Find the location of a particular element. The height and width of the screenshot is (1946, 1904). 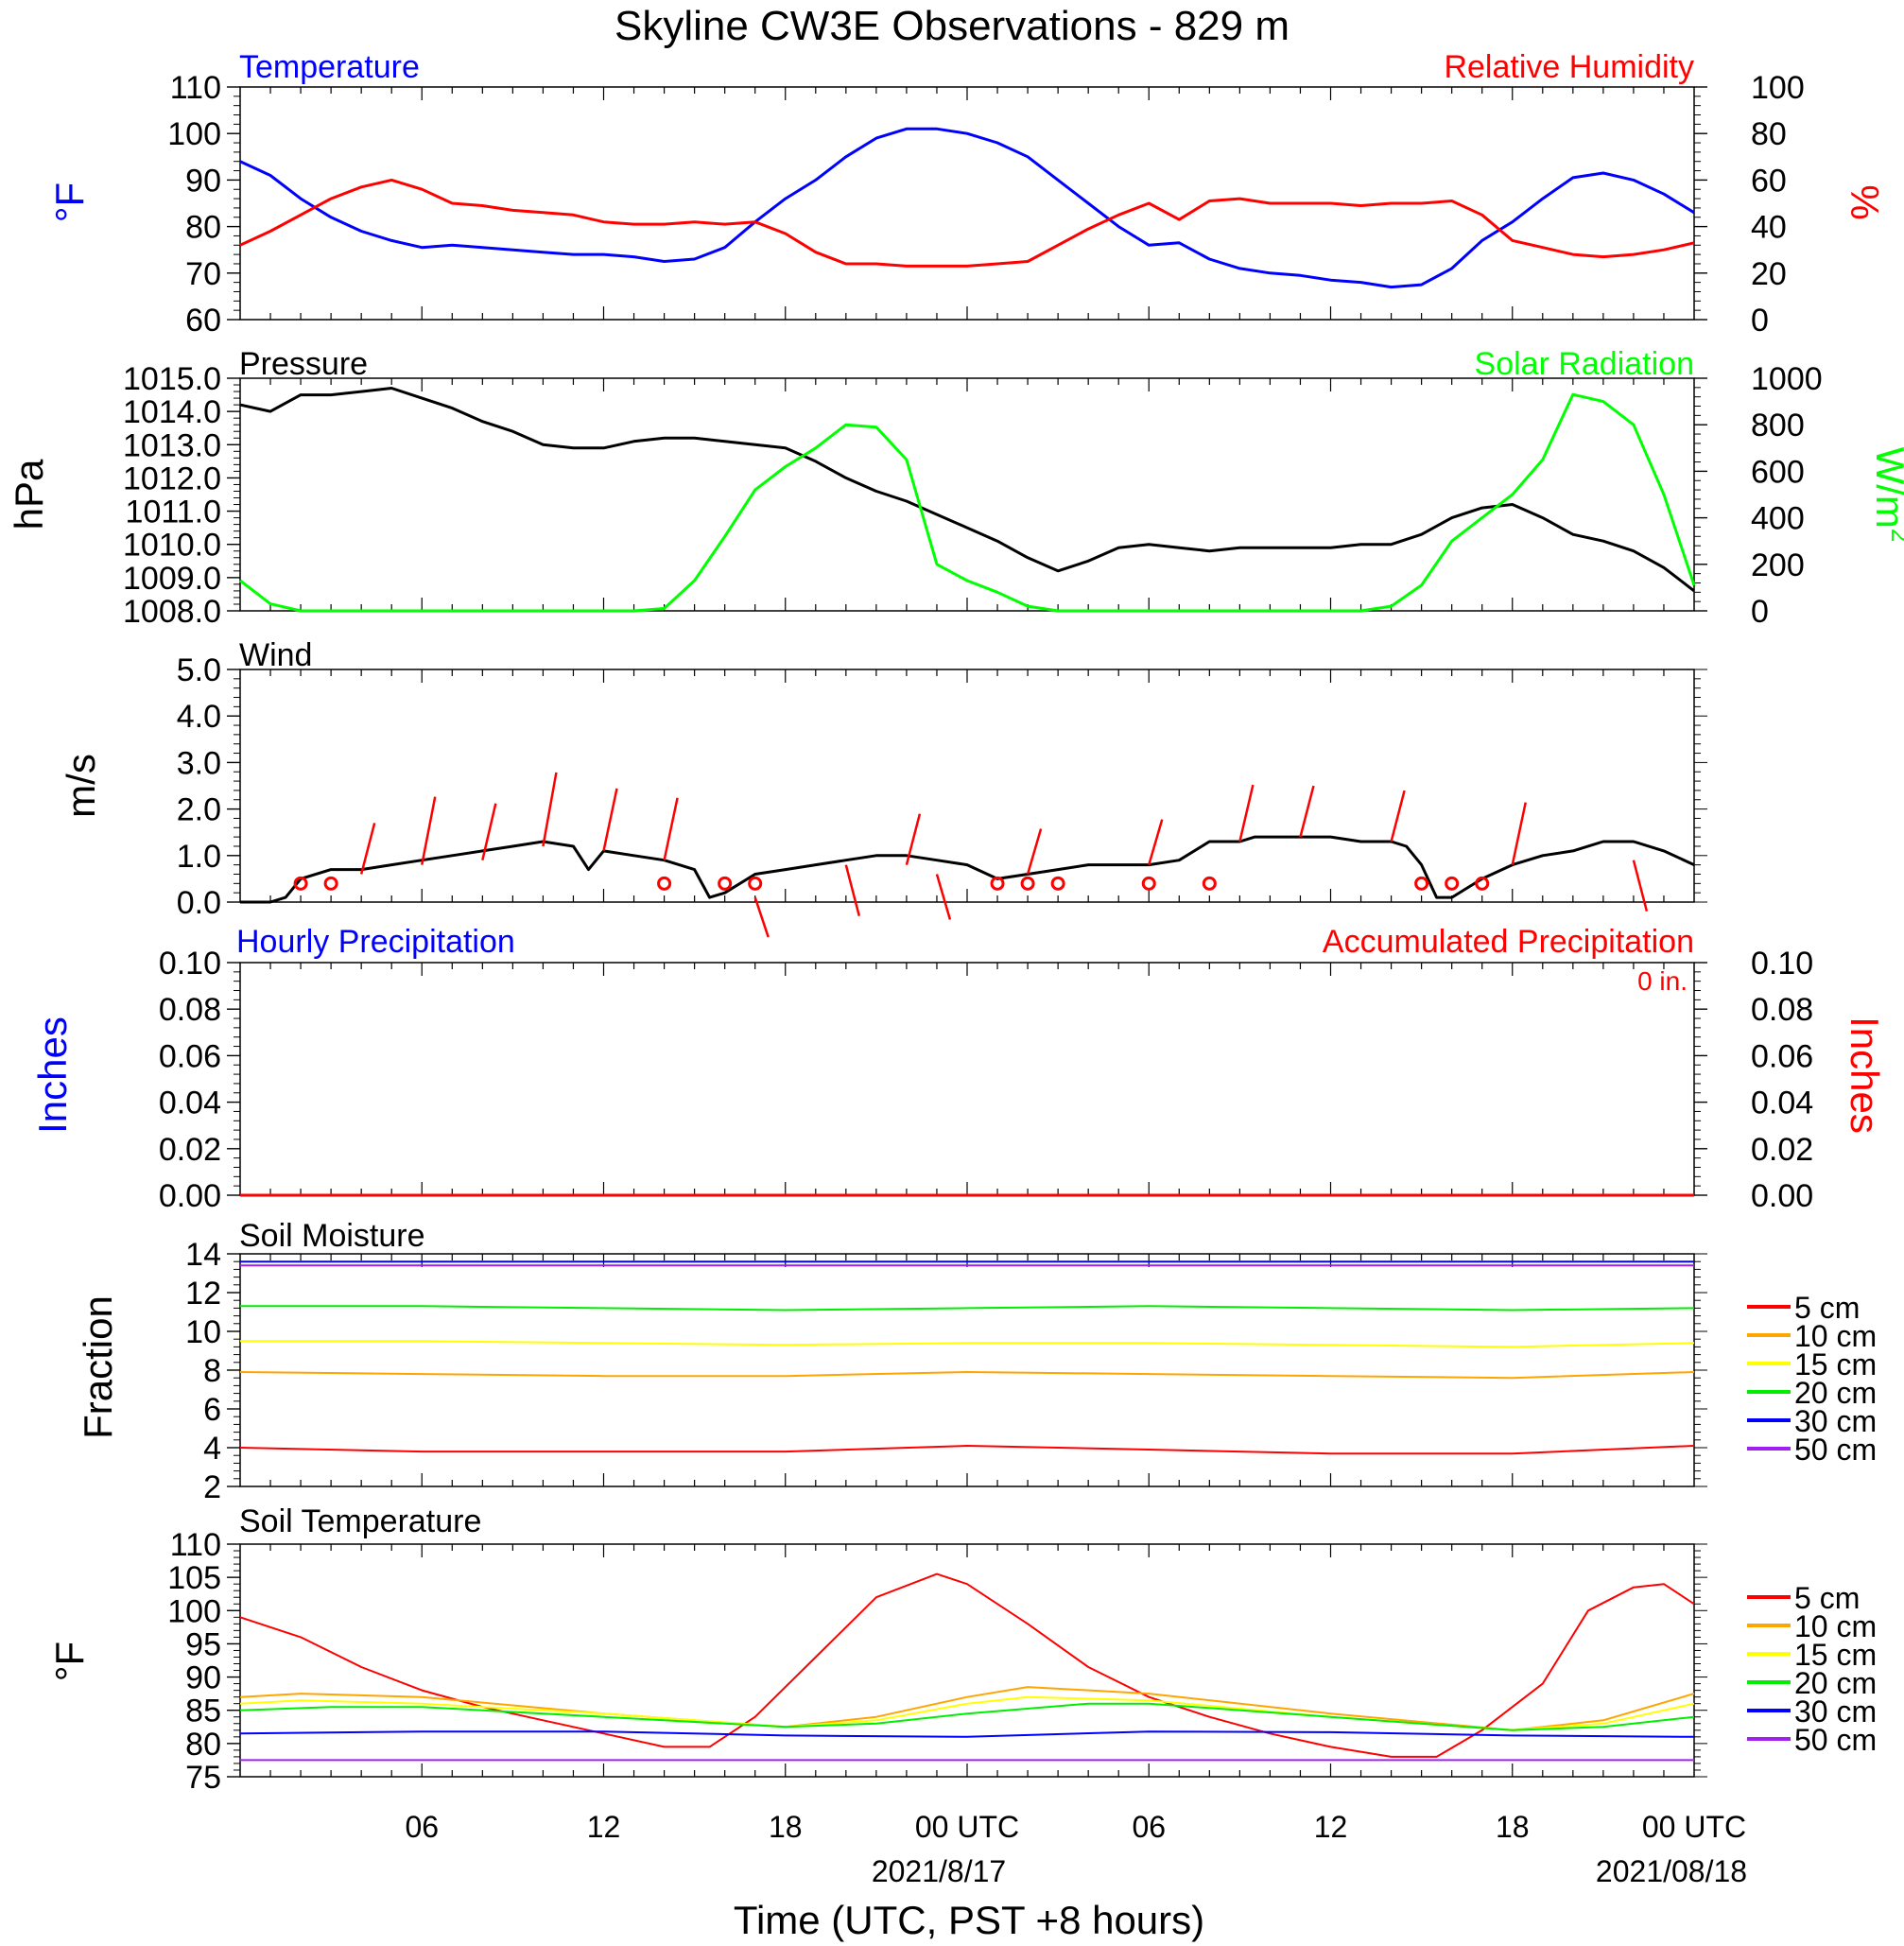

y-tick-label-right: 0.10 is located at coordinates (1782, 964).